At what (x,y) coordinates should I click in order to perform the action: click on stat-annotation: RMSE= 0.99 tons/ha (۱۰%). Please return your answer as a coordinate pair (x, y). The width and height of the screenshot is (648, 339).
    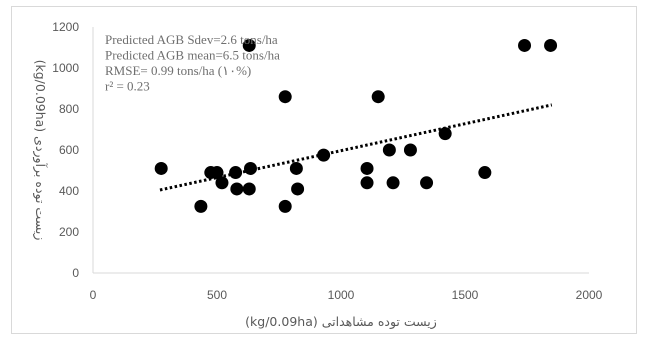
    Looking at the image, I should click on (178, 70).